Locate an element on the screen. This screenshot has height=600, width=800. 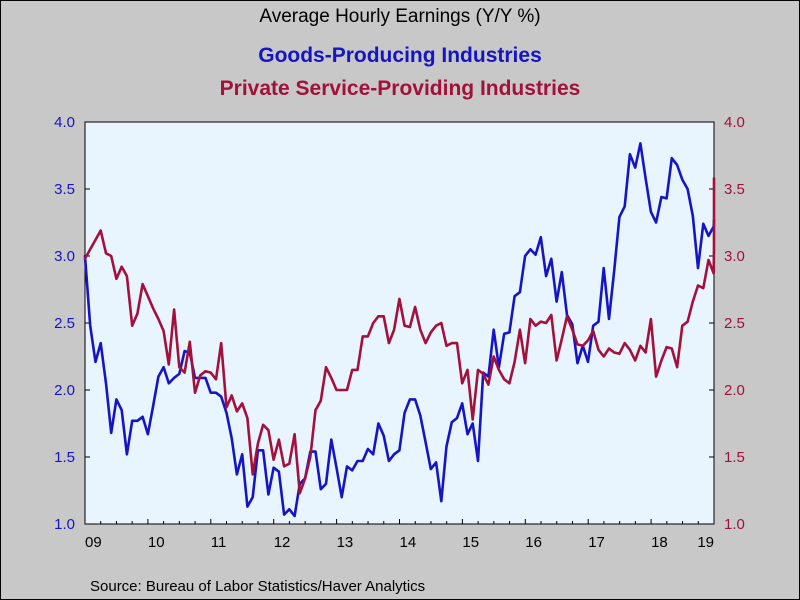
goods-series-title: Goods-Producing Industries is located at coordinates (400, 55).